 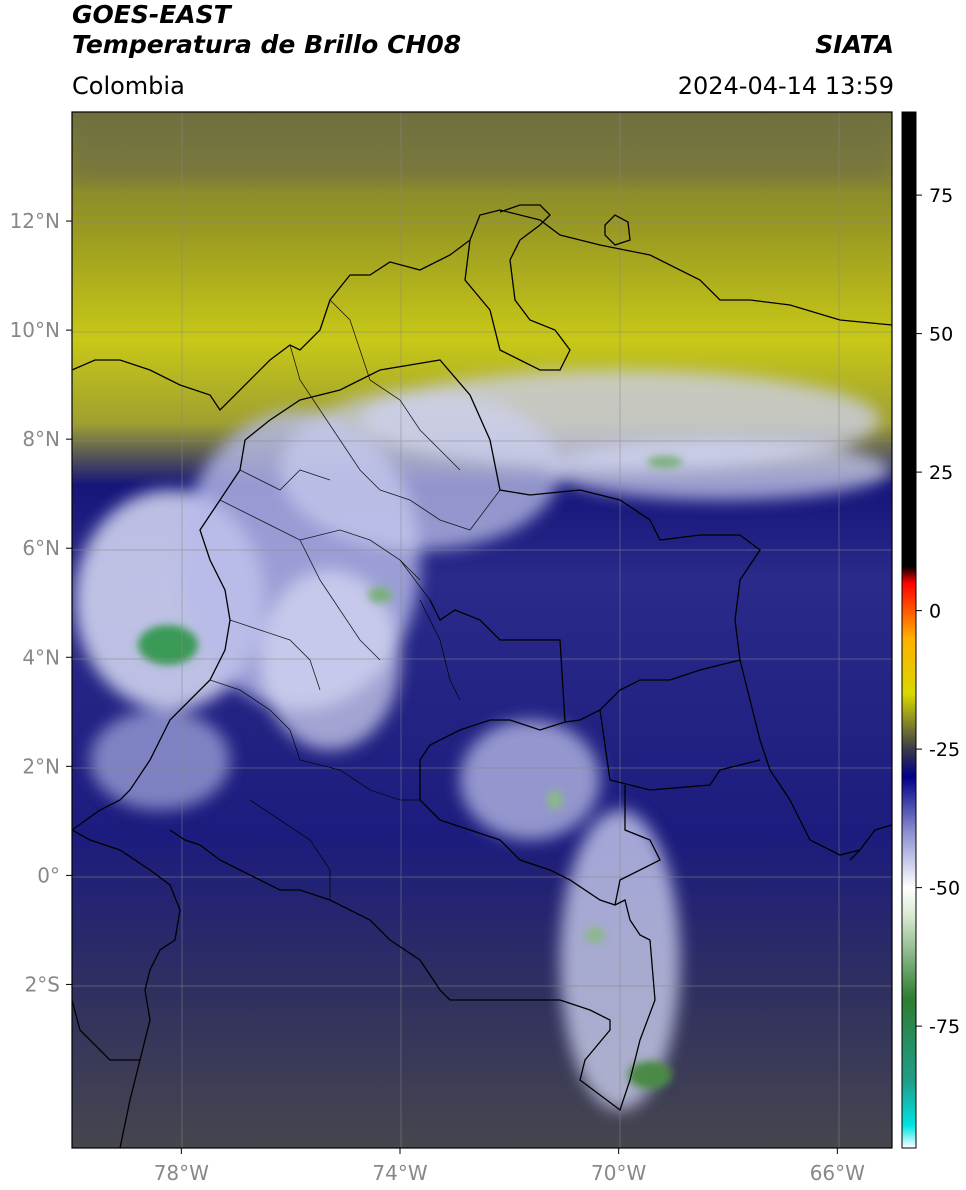 What do you see at coordinates (941, 335) in the screenshot?
I see `colorbar-tick-label: 50` at bounding box center [941, 335].